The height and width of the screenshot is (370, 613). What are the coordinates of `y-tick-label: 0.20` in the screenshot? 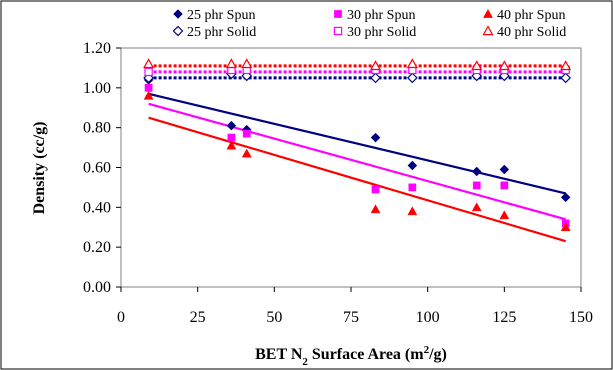 It's located at (97, 247).